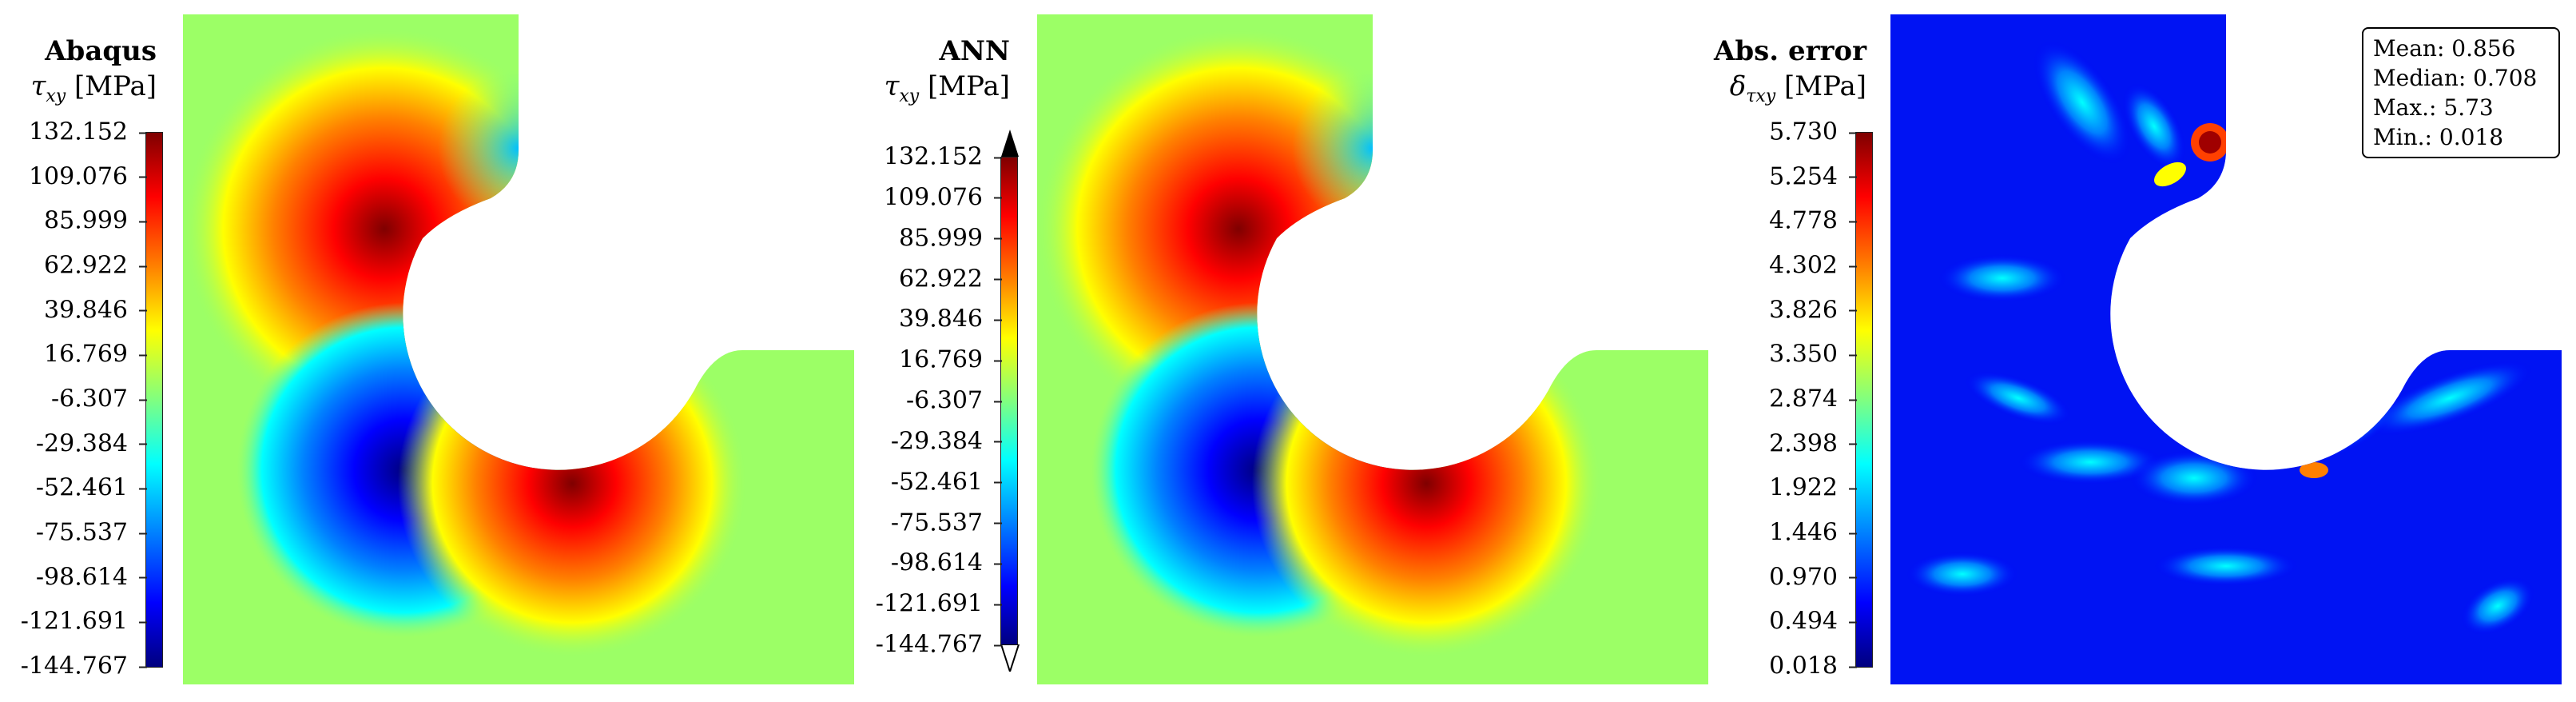 The height and width of the screenshot is (702, 2576). I want to click on colorbar-tick-label: 3.826, so click(1813, 310).